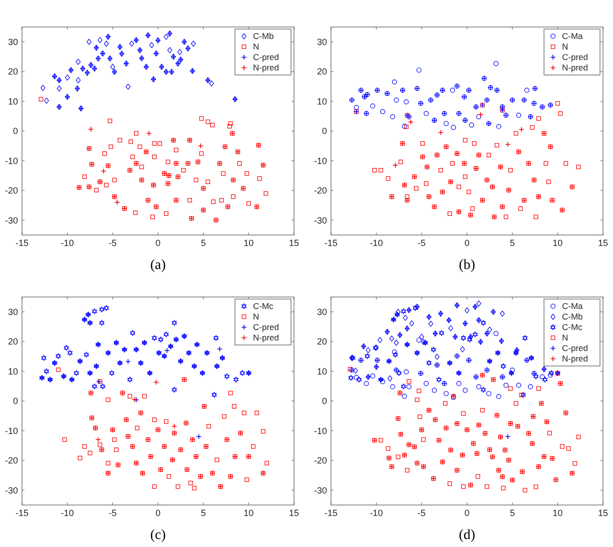 The image size is (613, 547). What do you see at coordinates (11, 161) in the screenshot?
I see `y-tick-label: -10` at bounding box center [11, 161].